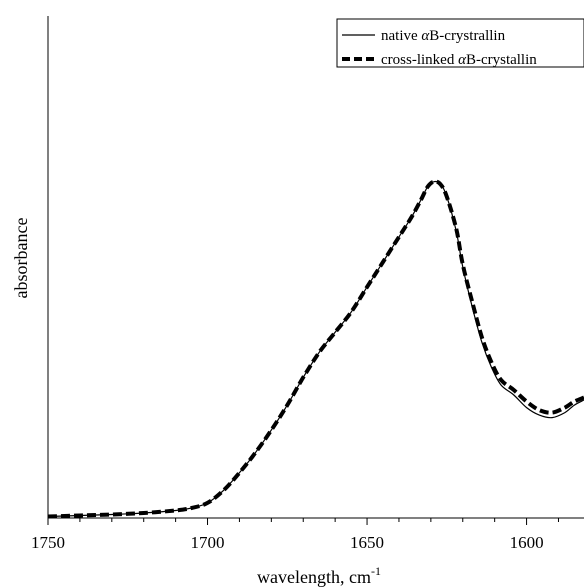 This screenshot has height=588, width=584. What do you see at coordinates (314, 577) in the screenshot?
I see `x-axis-title-main: wavelength, cm` at bounding box center [314, 577].